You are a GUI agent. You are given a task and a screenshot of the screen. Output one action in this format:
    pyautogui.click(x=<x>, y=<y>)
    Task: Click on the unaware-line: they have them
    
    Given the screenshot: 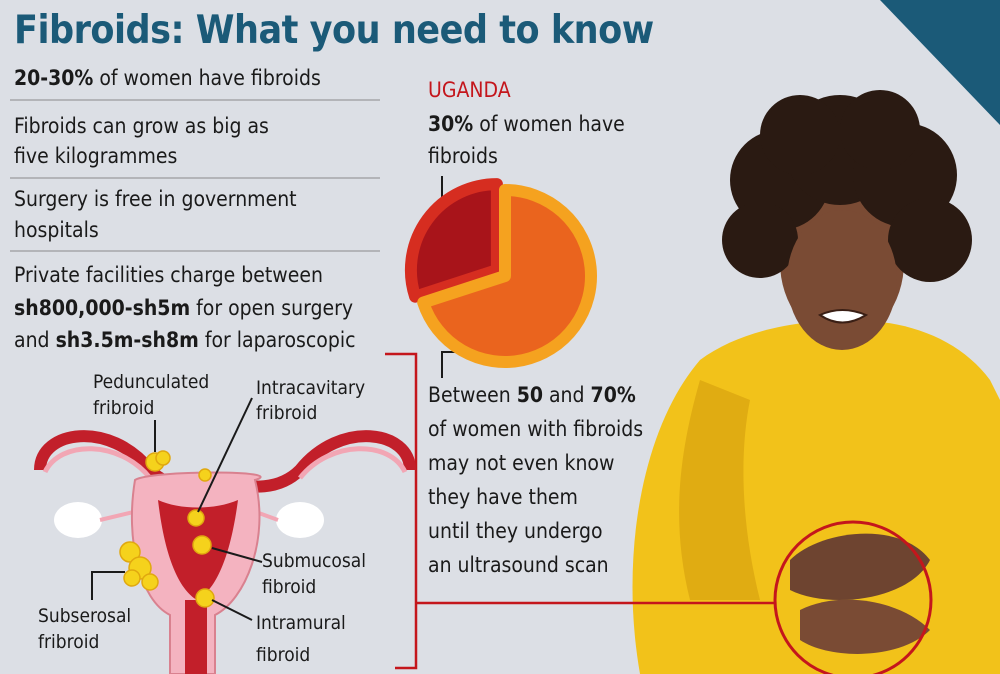 What is the action you would take?
    pyautogui.click(x=503, y=497)
    